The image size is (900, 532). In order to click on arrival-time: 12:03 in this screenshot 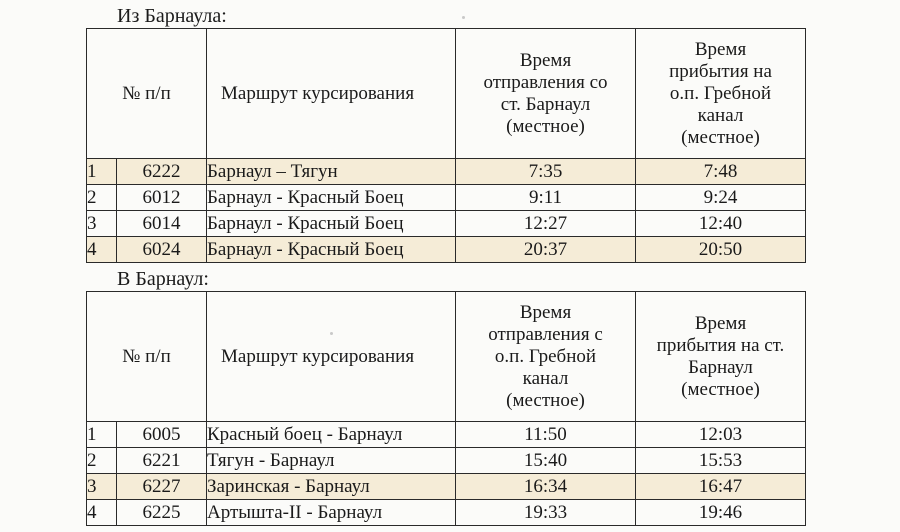, I will do `click(720, 434)`.